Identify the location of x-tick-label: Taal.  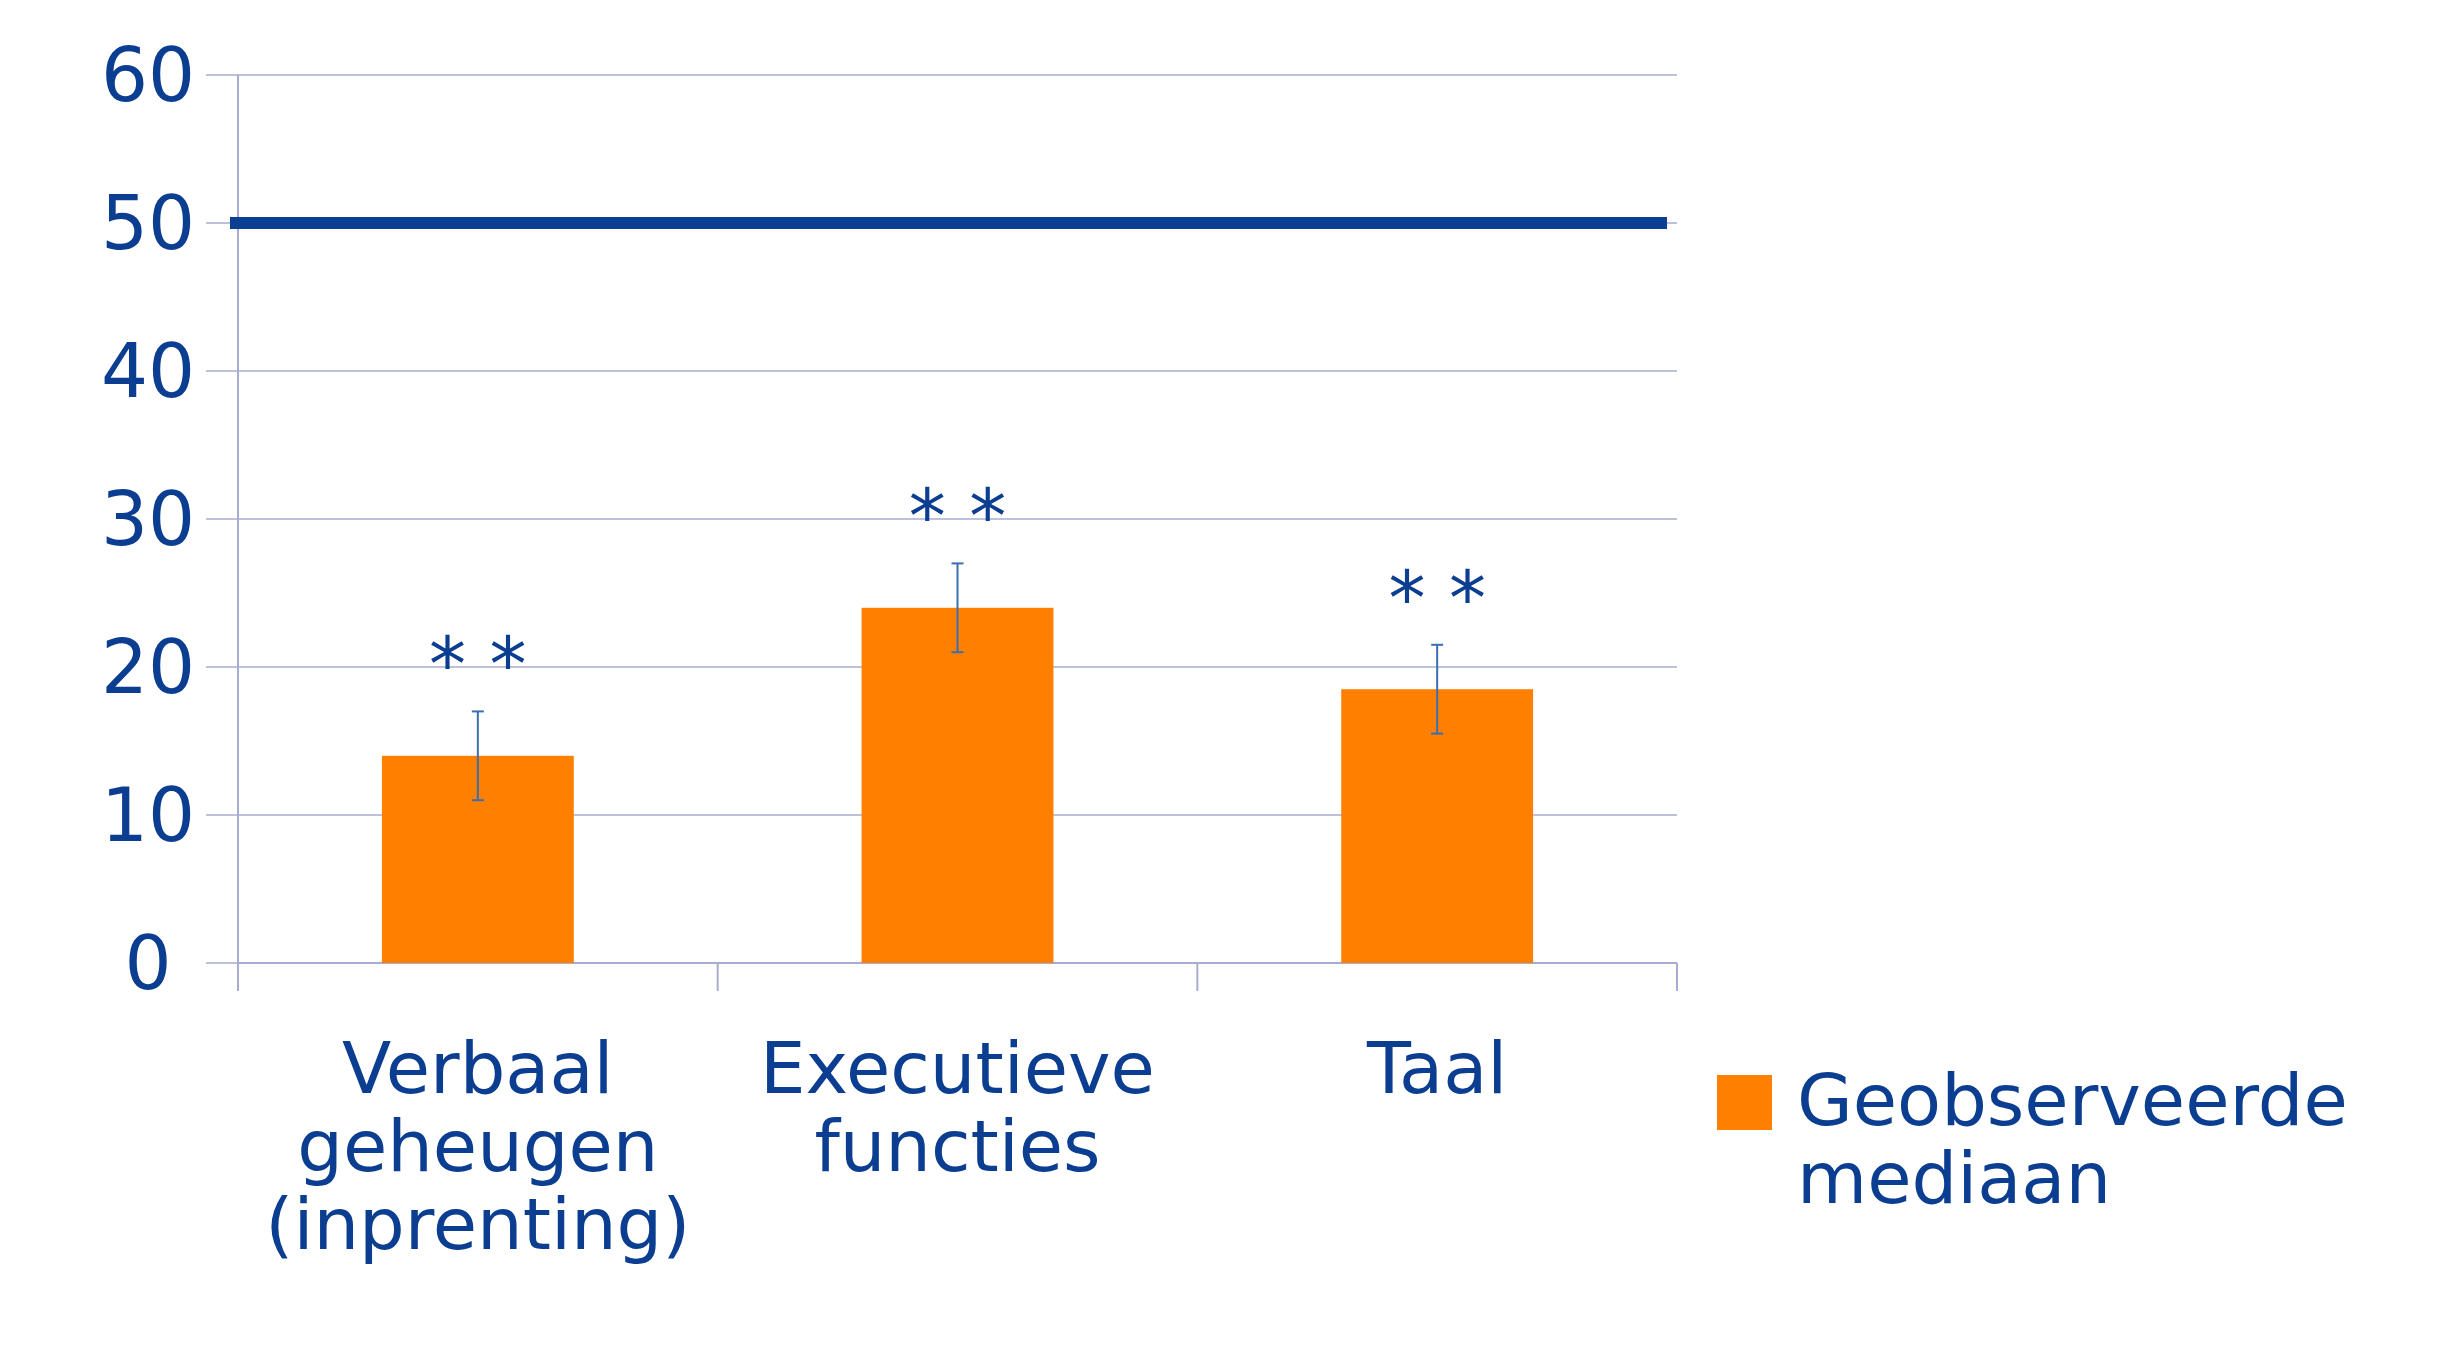
(1437, 1068).